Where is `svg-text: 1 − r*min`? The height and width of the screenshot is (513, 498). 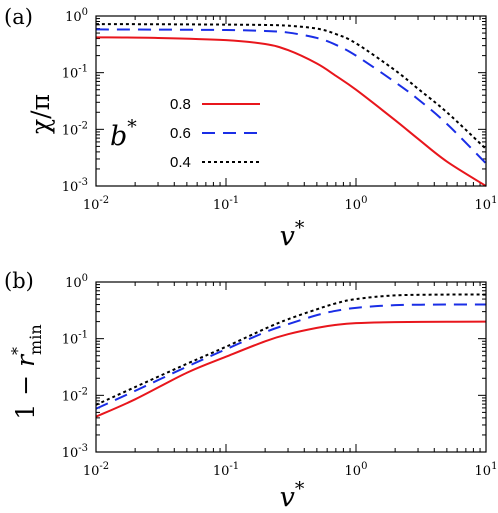
svg-text: 1 − r*min is located at coordinates (26, 371).